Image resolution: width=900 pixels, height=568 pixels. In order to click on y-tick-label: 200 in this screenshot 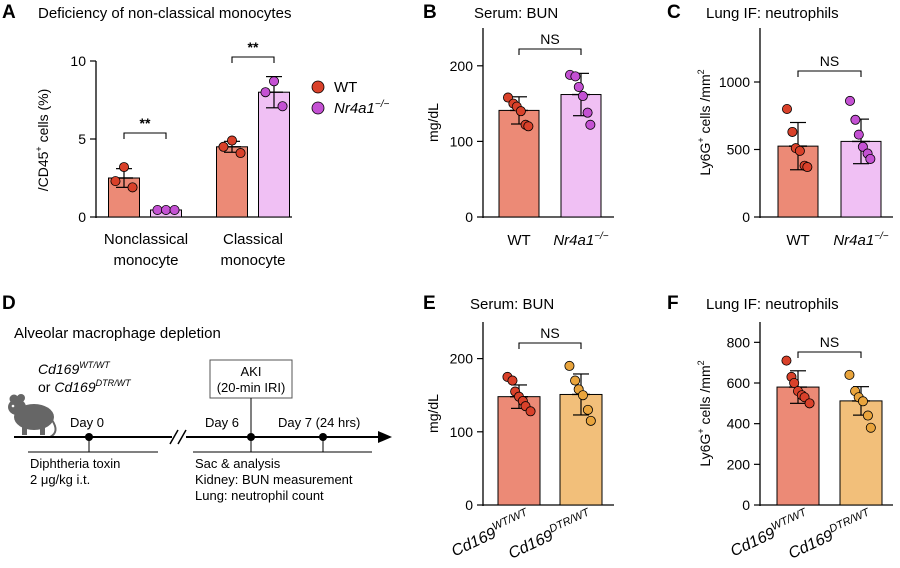, I will do `click(462, 66)`.